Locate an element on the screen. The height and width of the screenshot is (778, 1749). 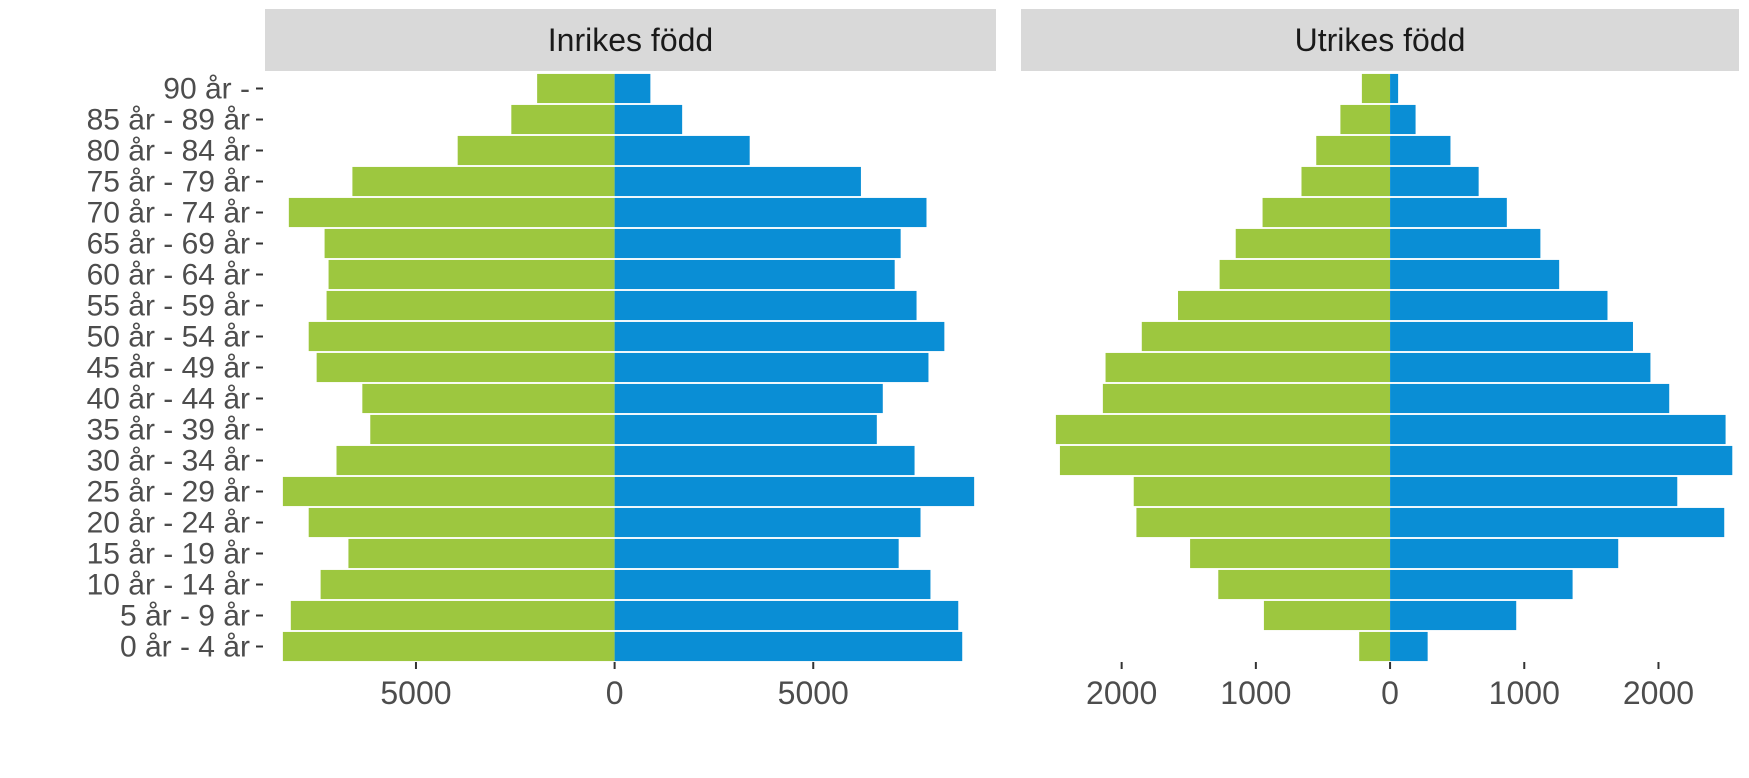
bar-inrikes-fodd-right-20-ar-24-ar is located at coordinates (767, 522).